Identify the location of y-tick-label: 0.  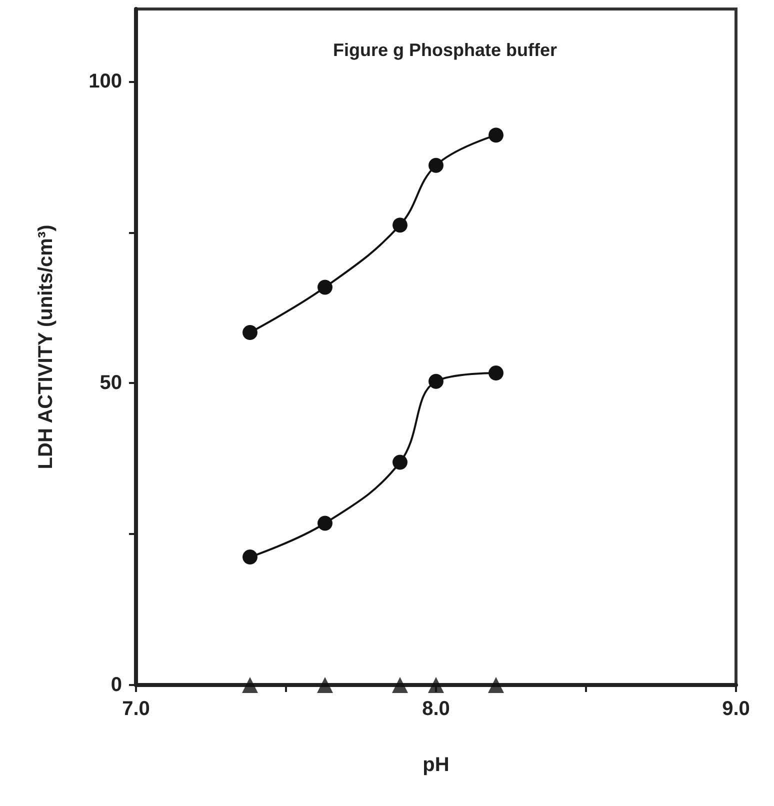
(116, 685).